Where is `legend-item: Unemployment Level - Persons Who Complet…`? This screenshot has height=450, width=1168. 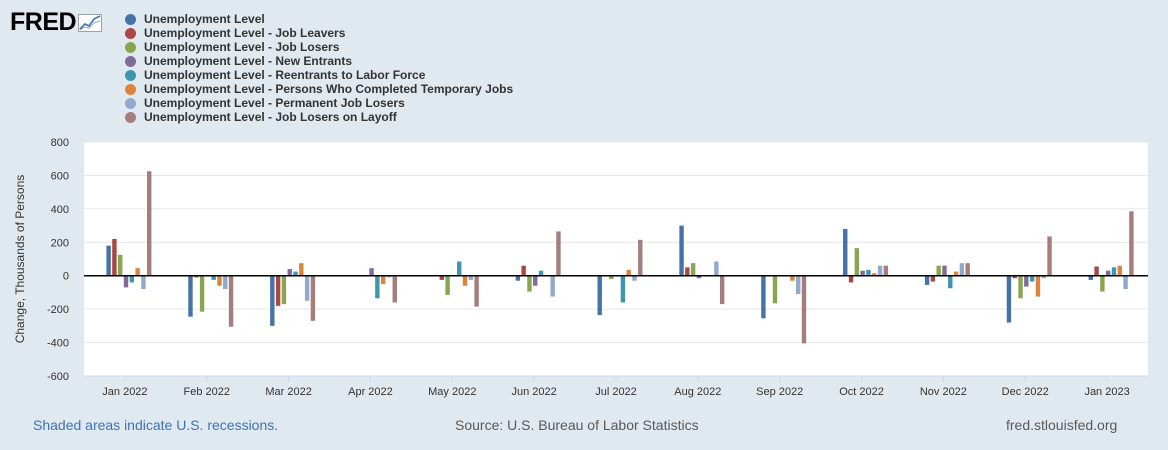 legend-item: Unemployment Level - Persons Who Complet… is located at coordinates (319, 89).